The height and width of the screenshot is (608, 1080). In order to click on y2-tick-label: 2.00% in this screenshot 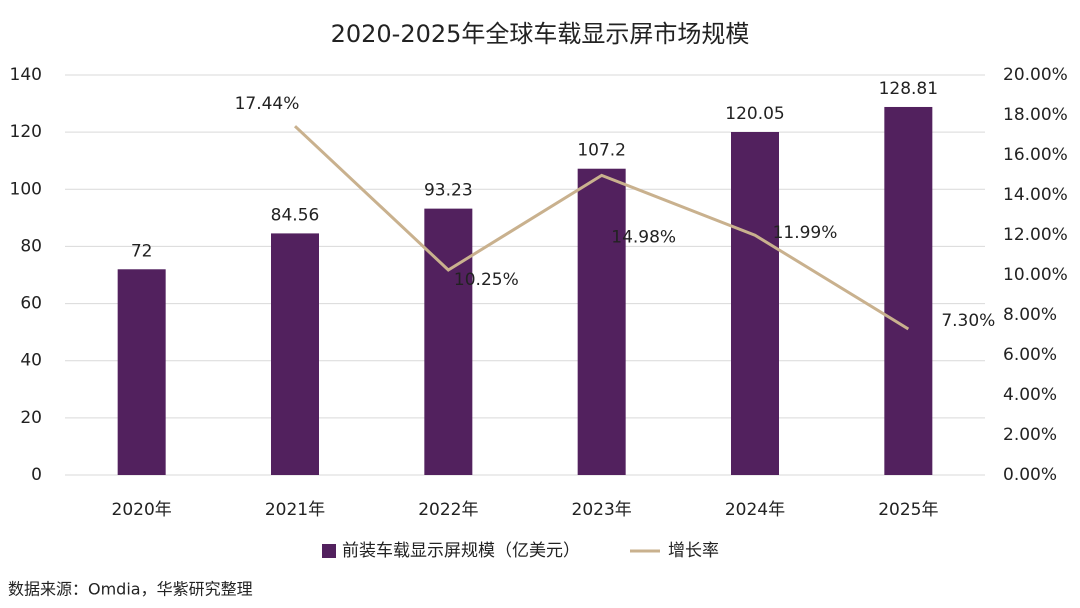, I will do `click(1030, 435)`.